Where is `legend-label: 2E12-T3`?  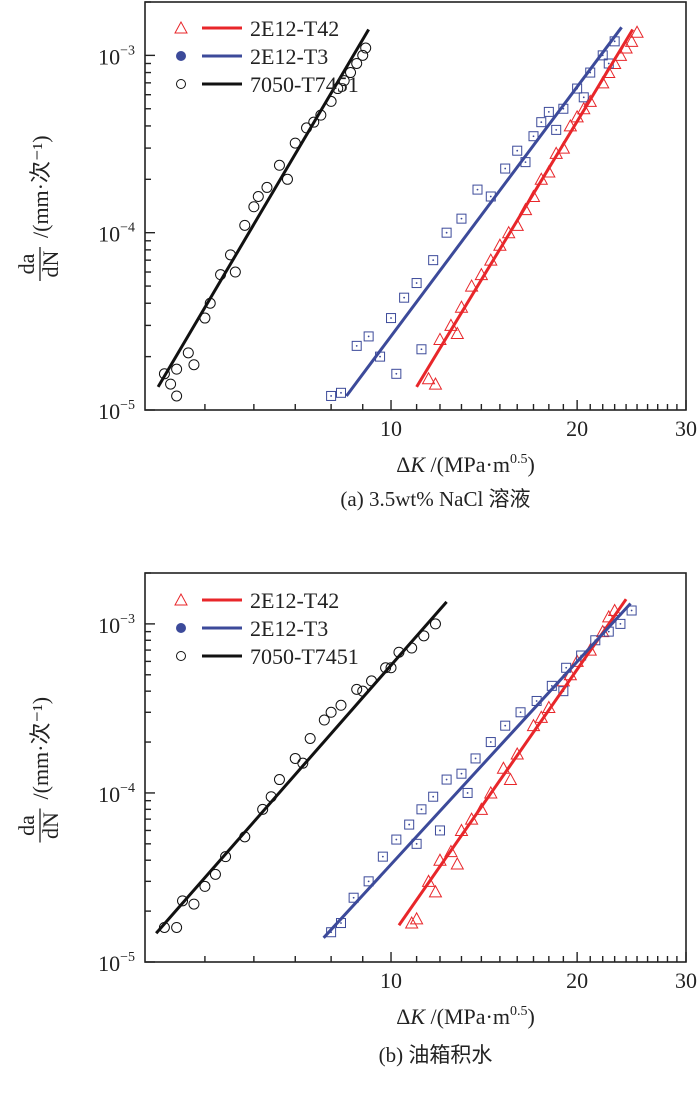 legend-label: 2E12-T3 is located at coordinates (289, 628).